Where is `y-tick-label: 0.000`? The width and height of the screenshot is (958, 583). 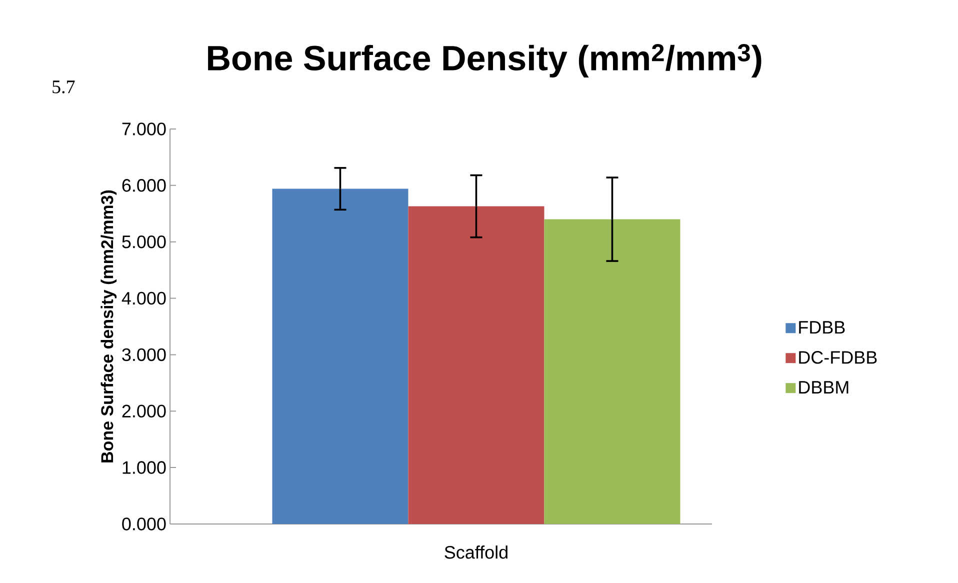
y-tick-label: 0.000 is located at coordinates (144, 524).